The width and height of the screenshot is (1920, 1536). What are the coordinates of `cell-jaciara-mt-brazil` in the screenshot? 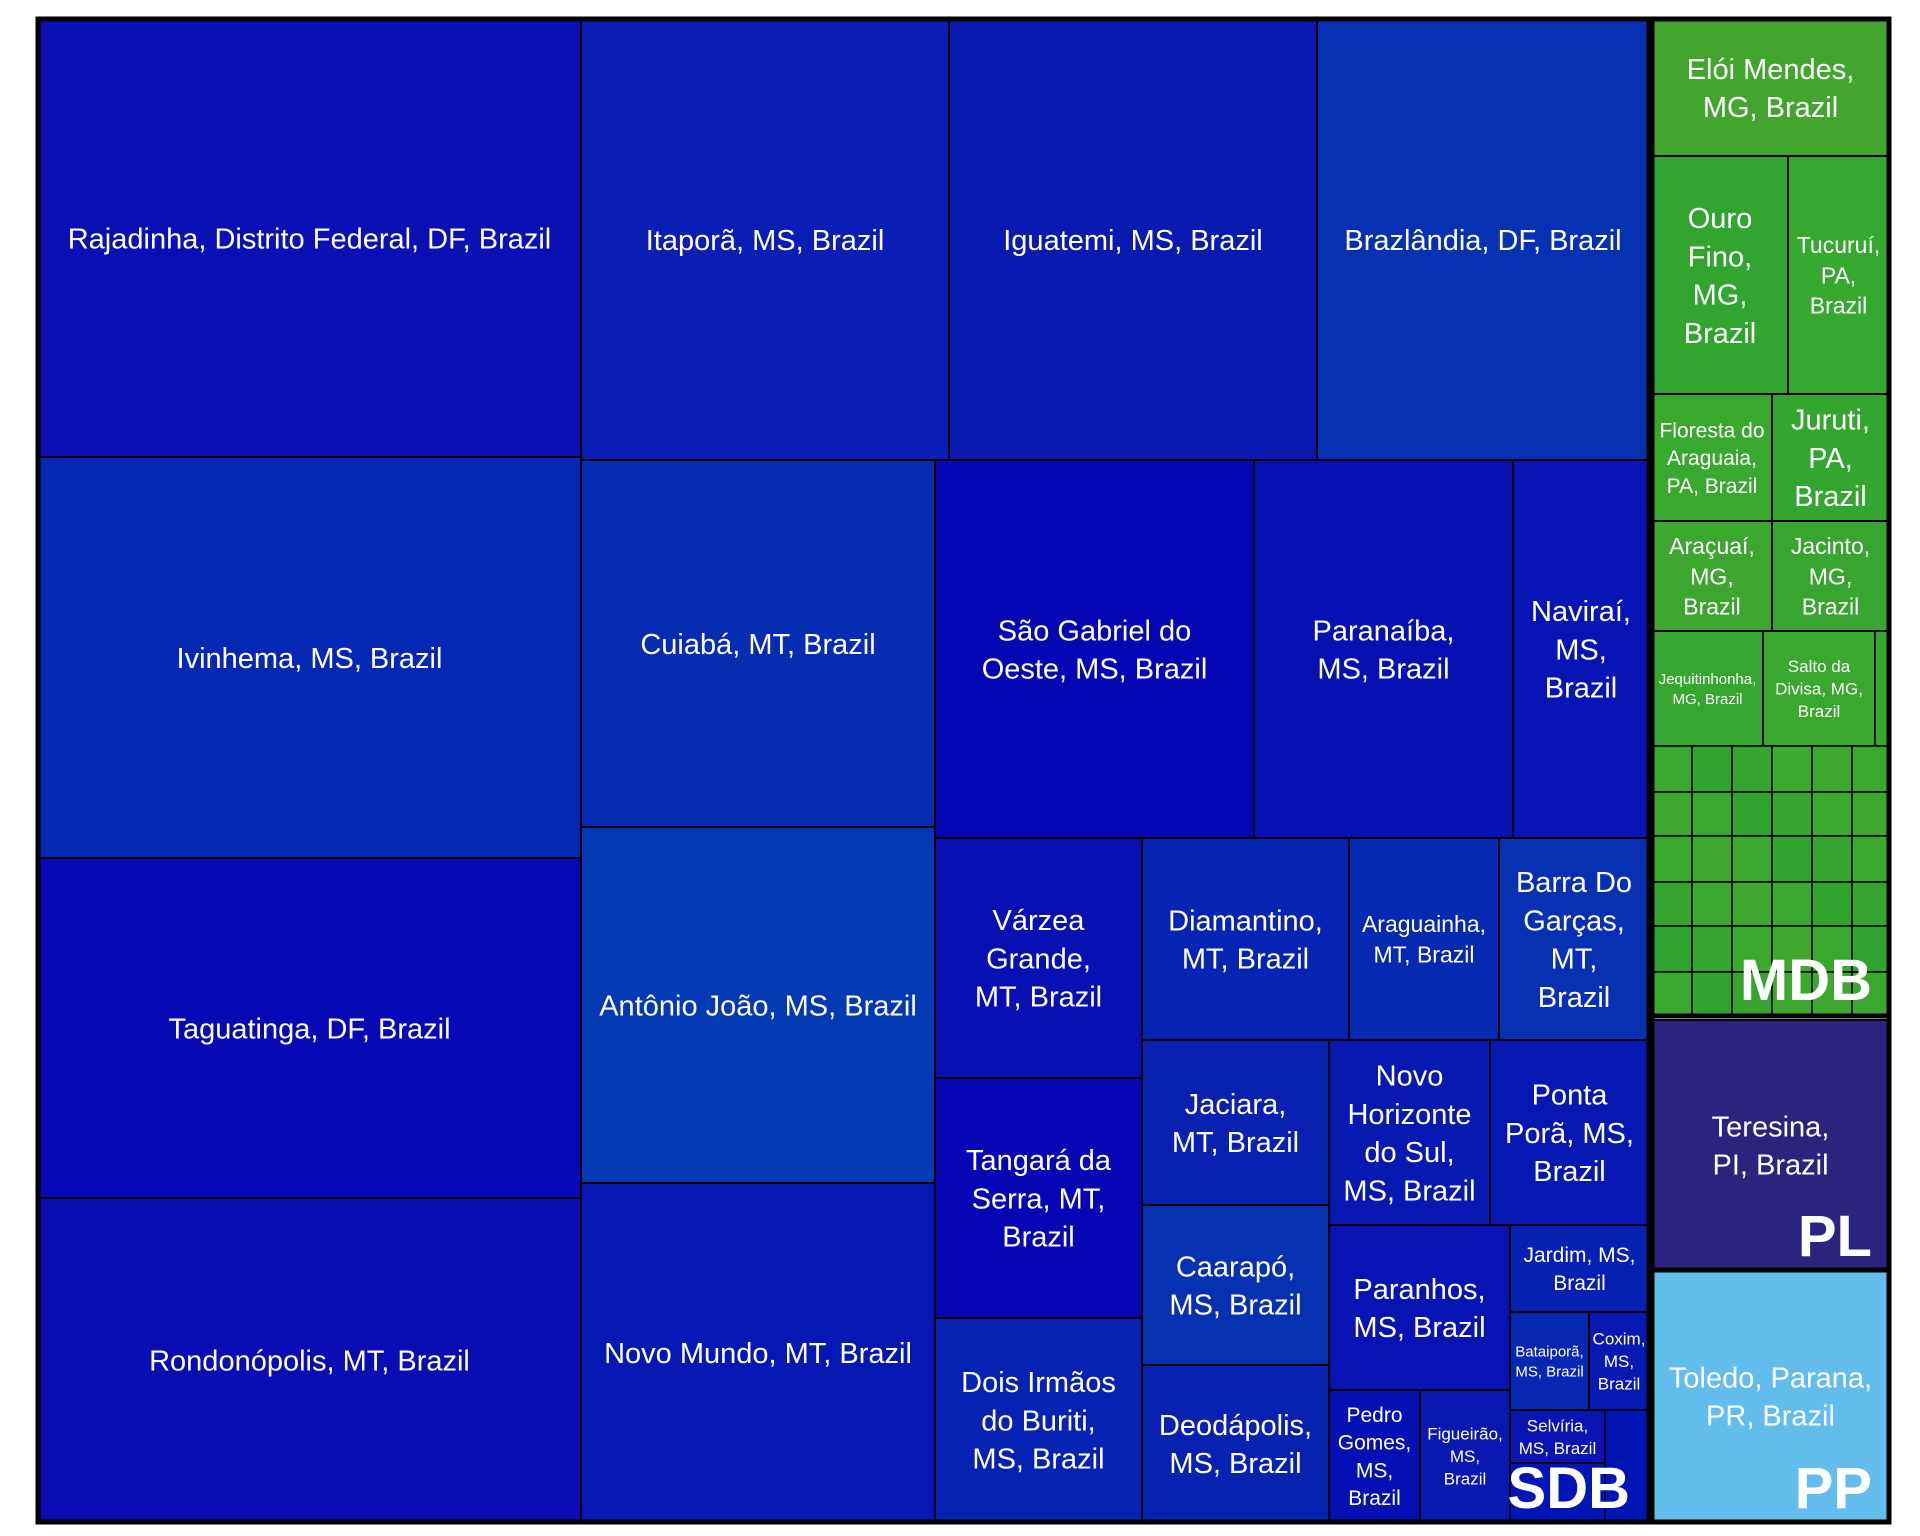 It's located at (1235, 1122).